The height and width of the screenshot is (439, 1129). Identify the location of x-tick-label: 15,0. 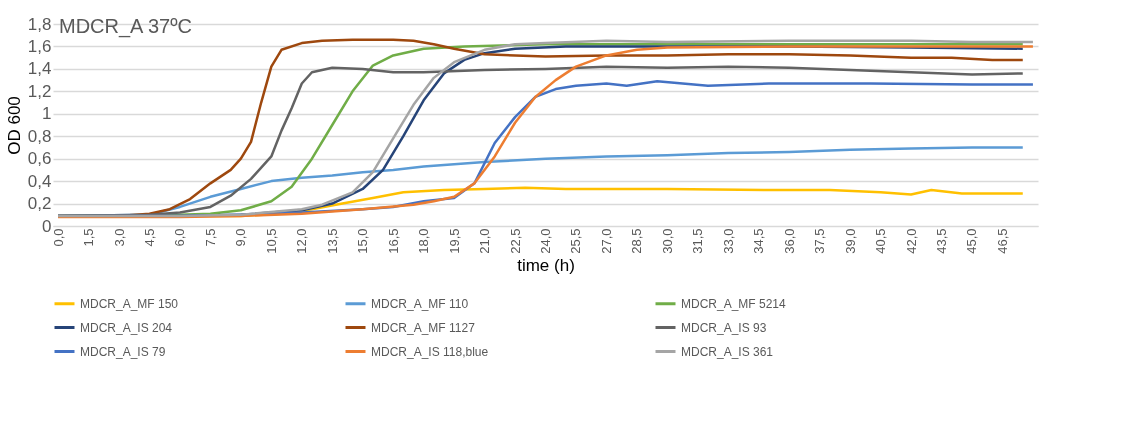
(363, 241).